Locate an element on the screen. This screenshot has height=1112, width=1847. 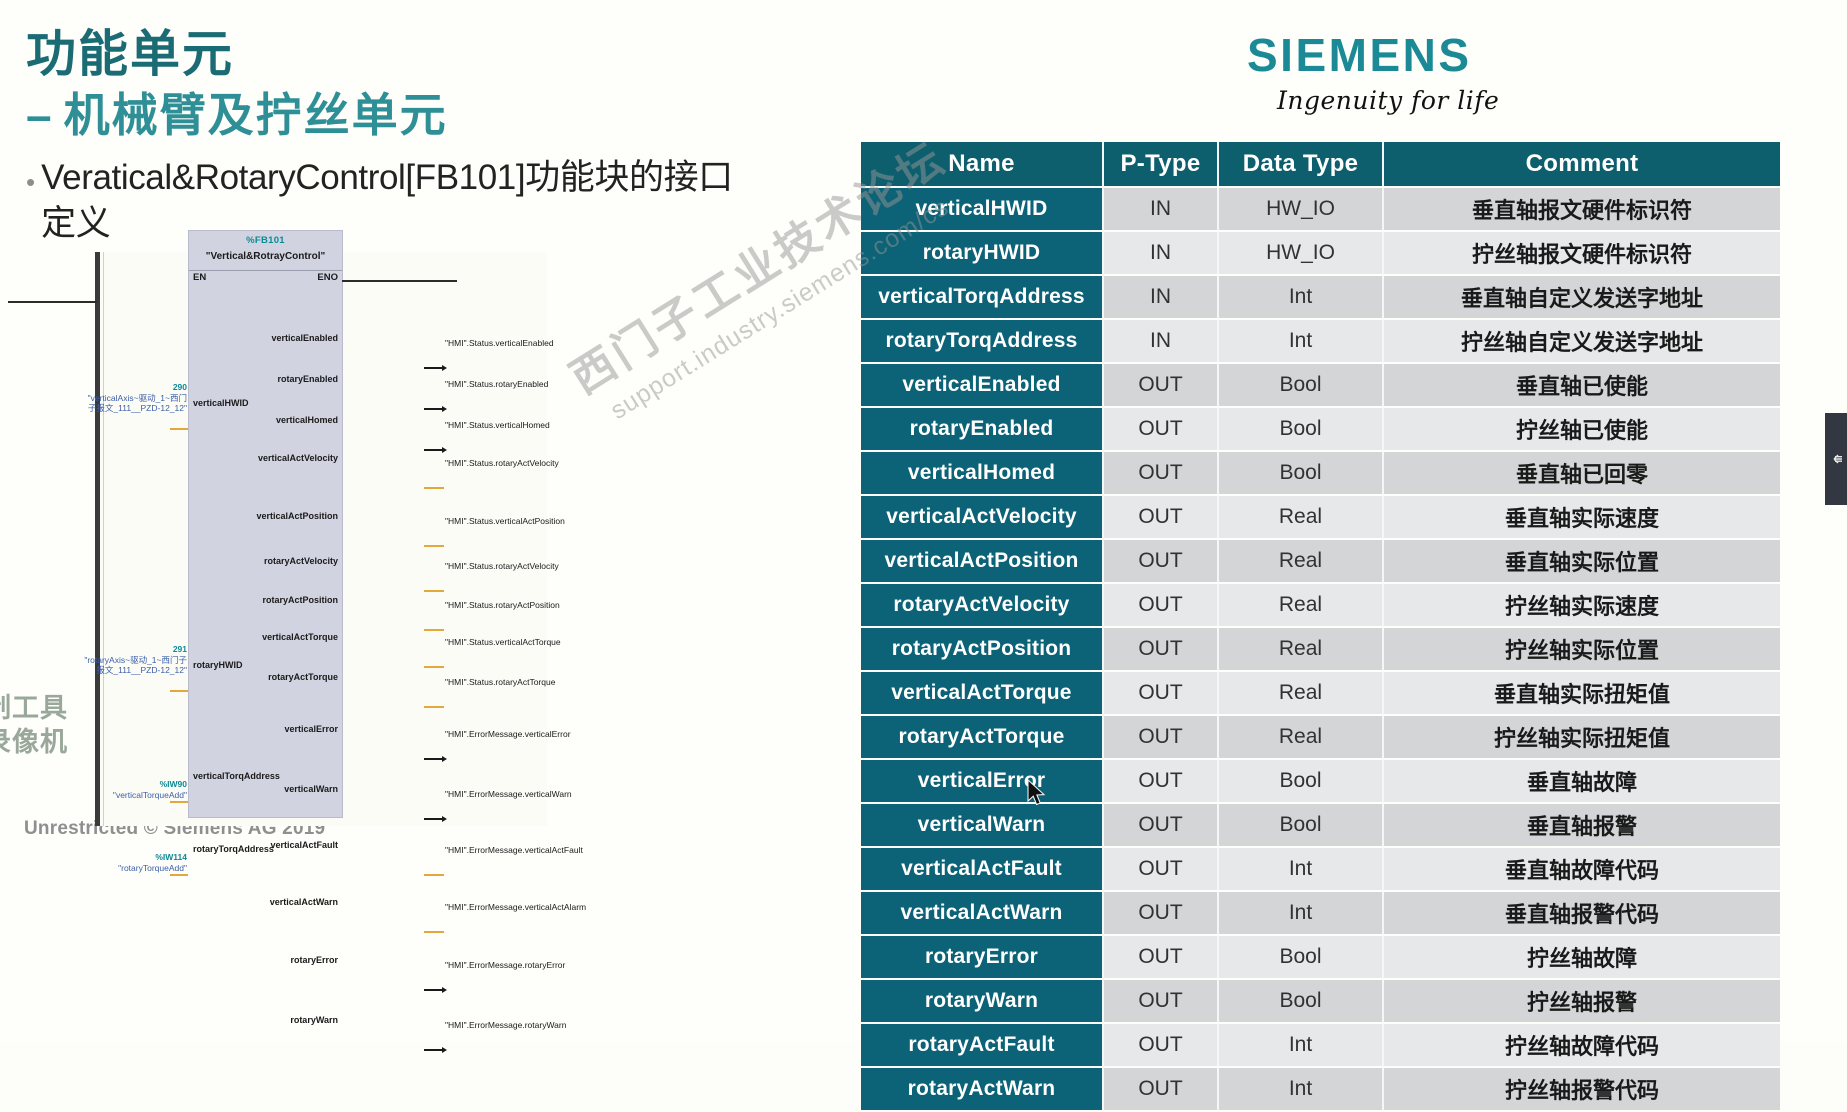
fb-input-pin: verticalHWID is located at coordinates (221, 403).